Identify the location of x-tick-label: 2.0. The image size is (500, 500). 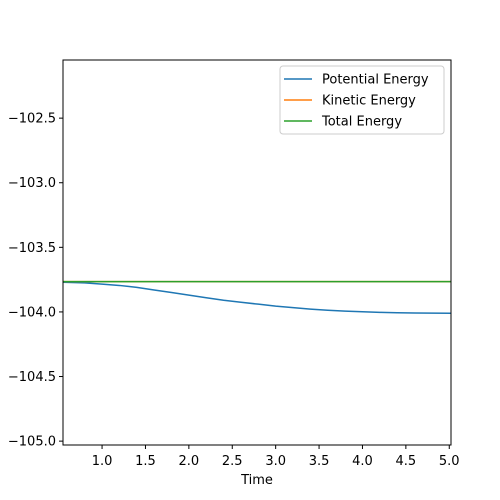
(189, 461).